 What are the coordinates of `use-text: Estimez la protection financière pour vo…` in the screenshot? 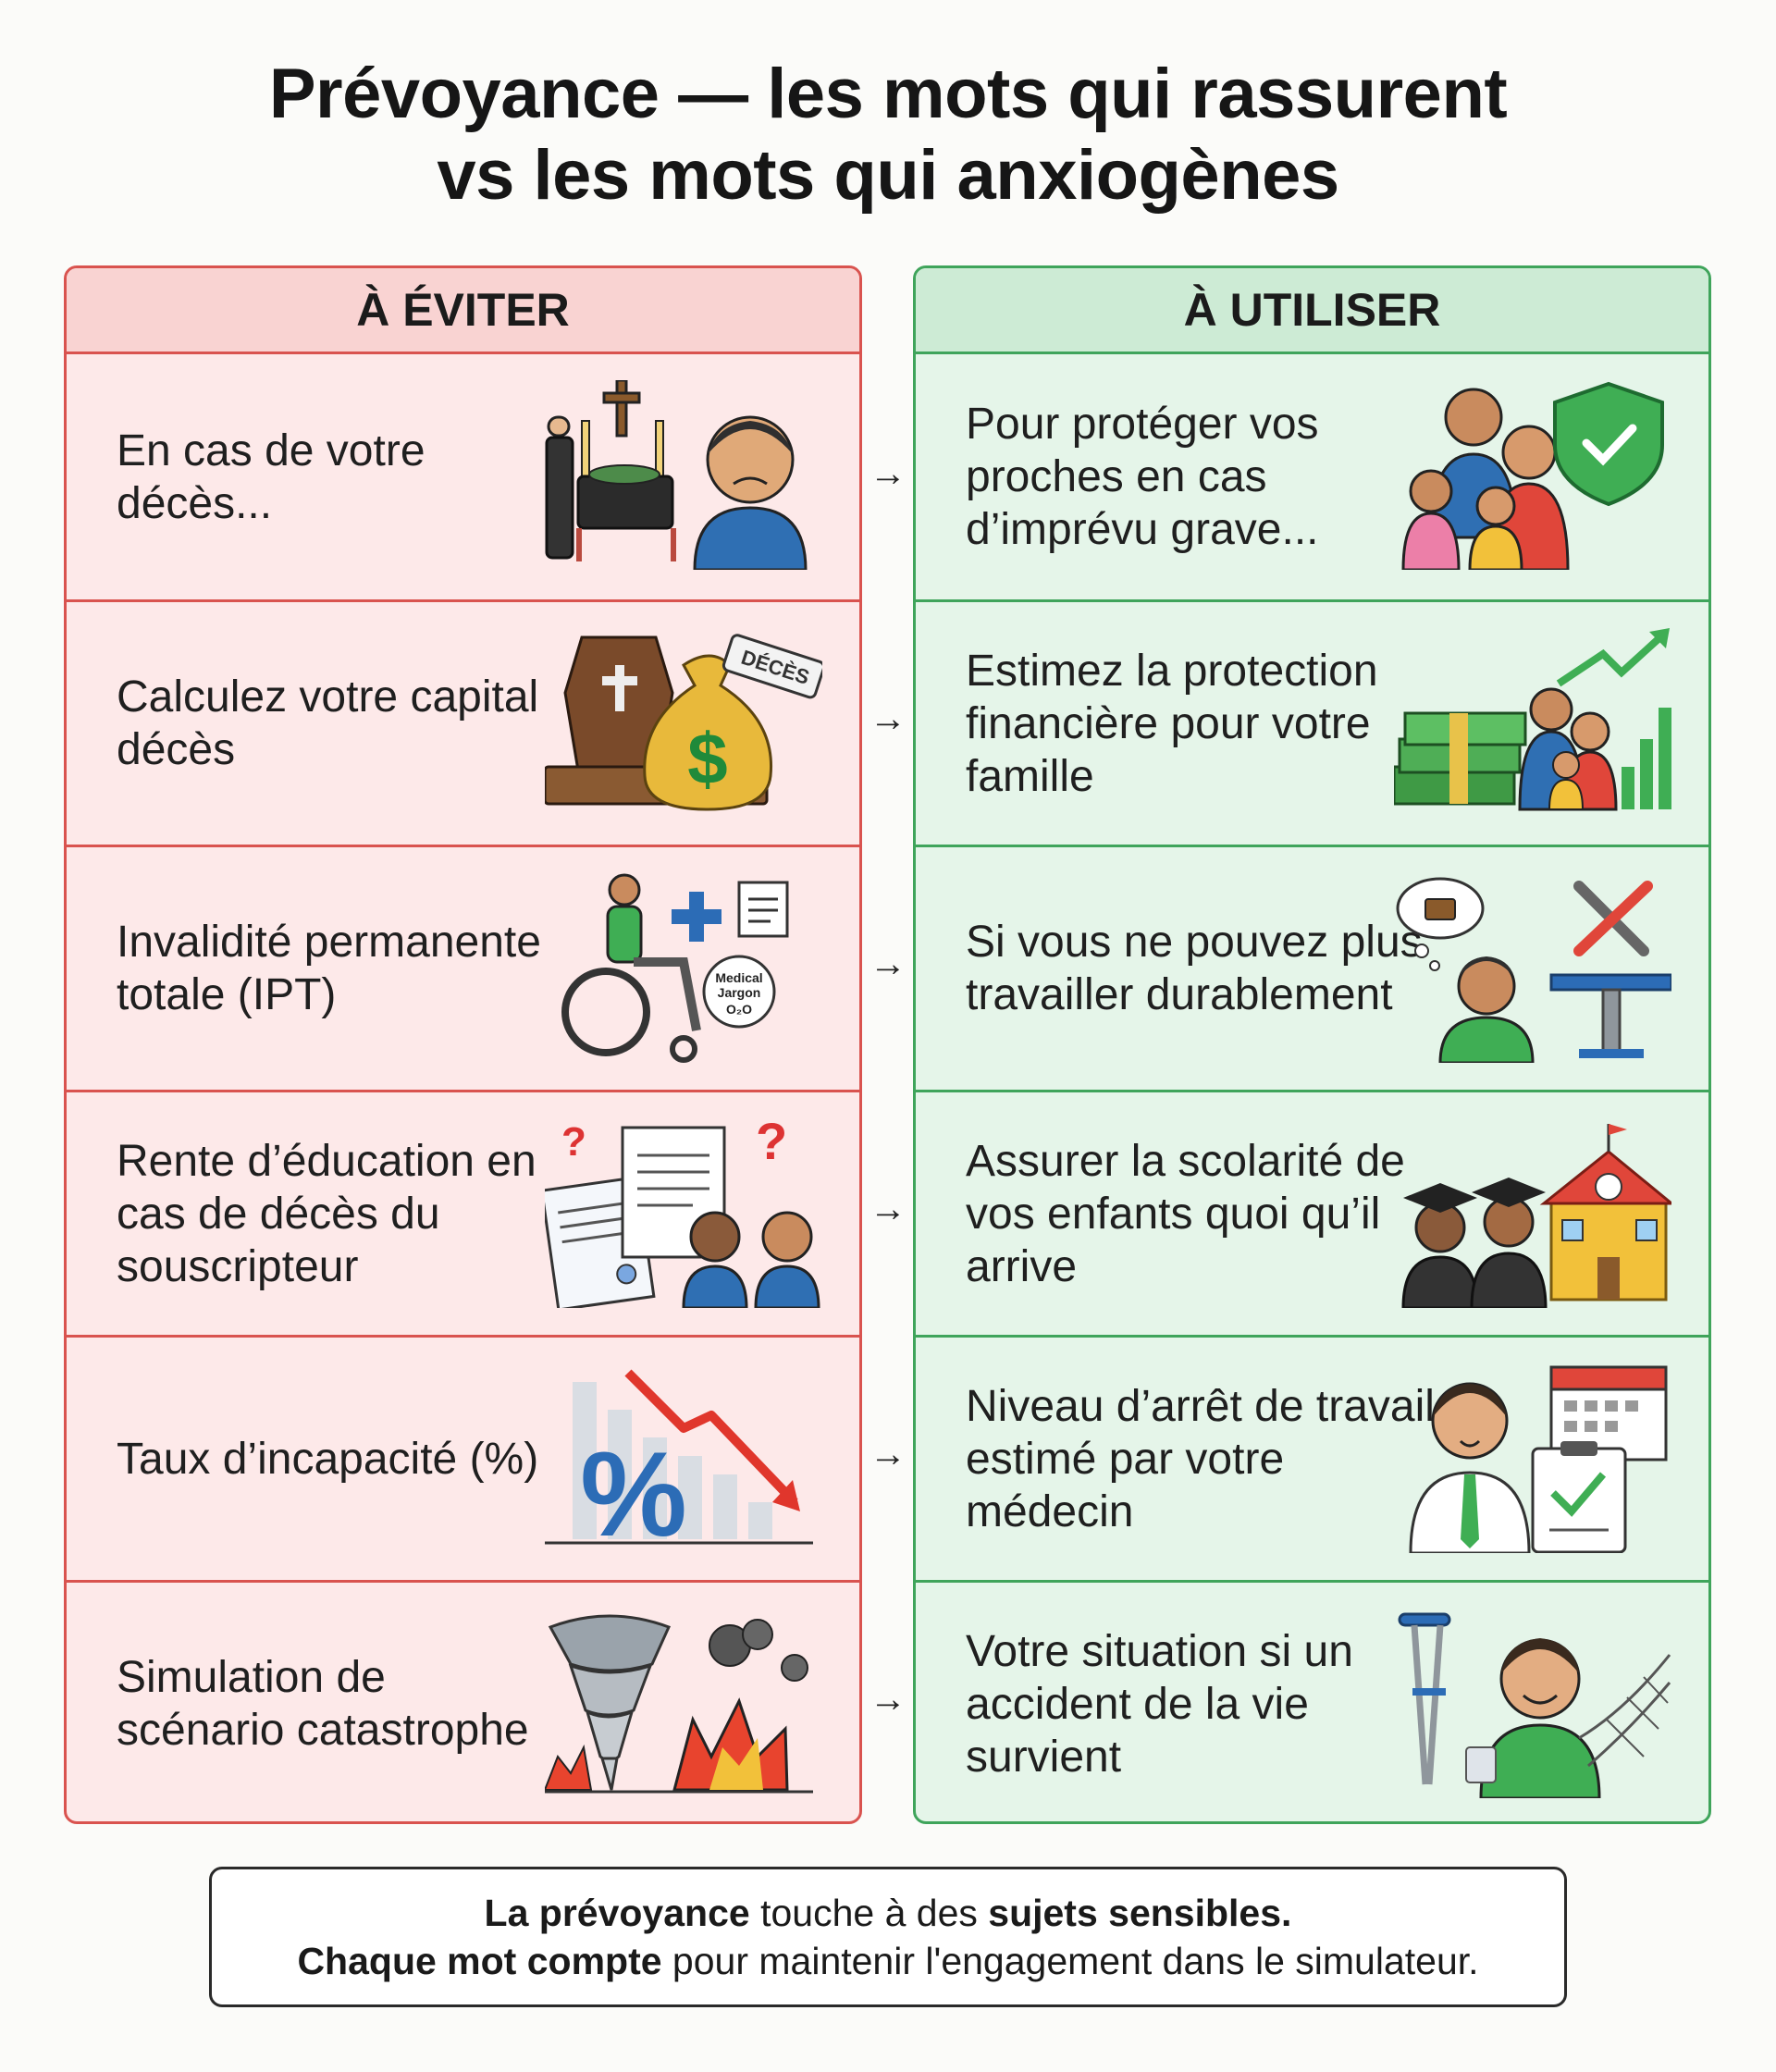 It's located at (1172, 724).